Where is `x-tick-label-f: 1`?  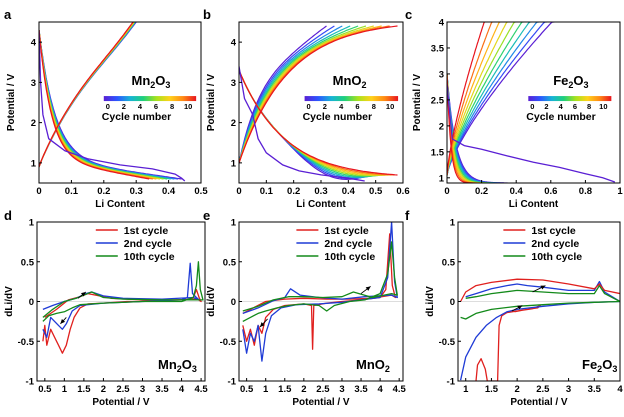 x-tick-label-f: 1 is located at coordinates (466, 389).